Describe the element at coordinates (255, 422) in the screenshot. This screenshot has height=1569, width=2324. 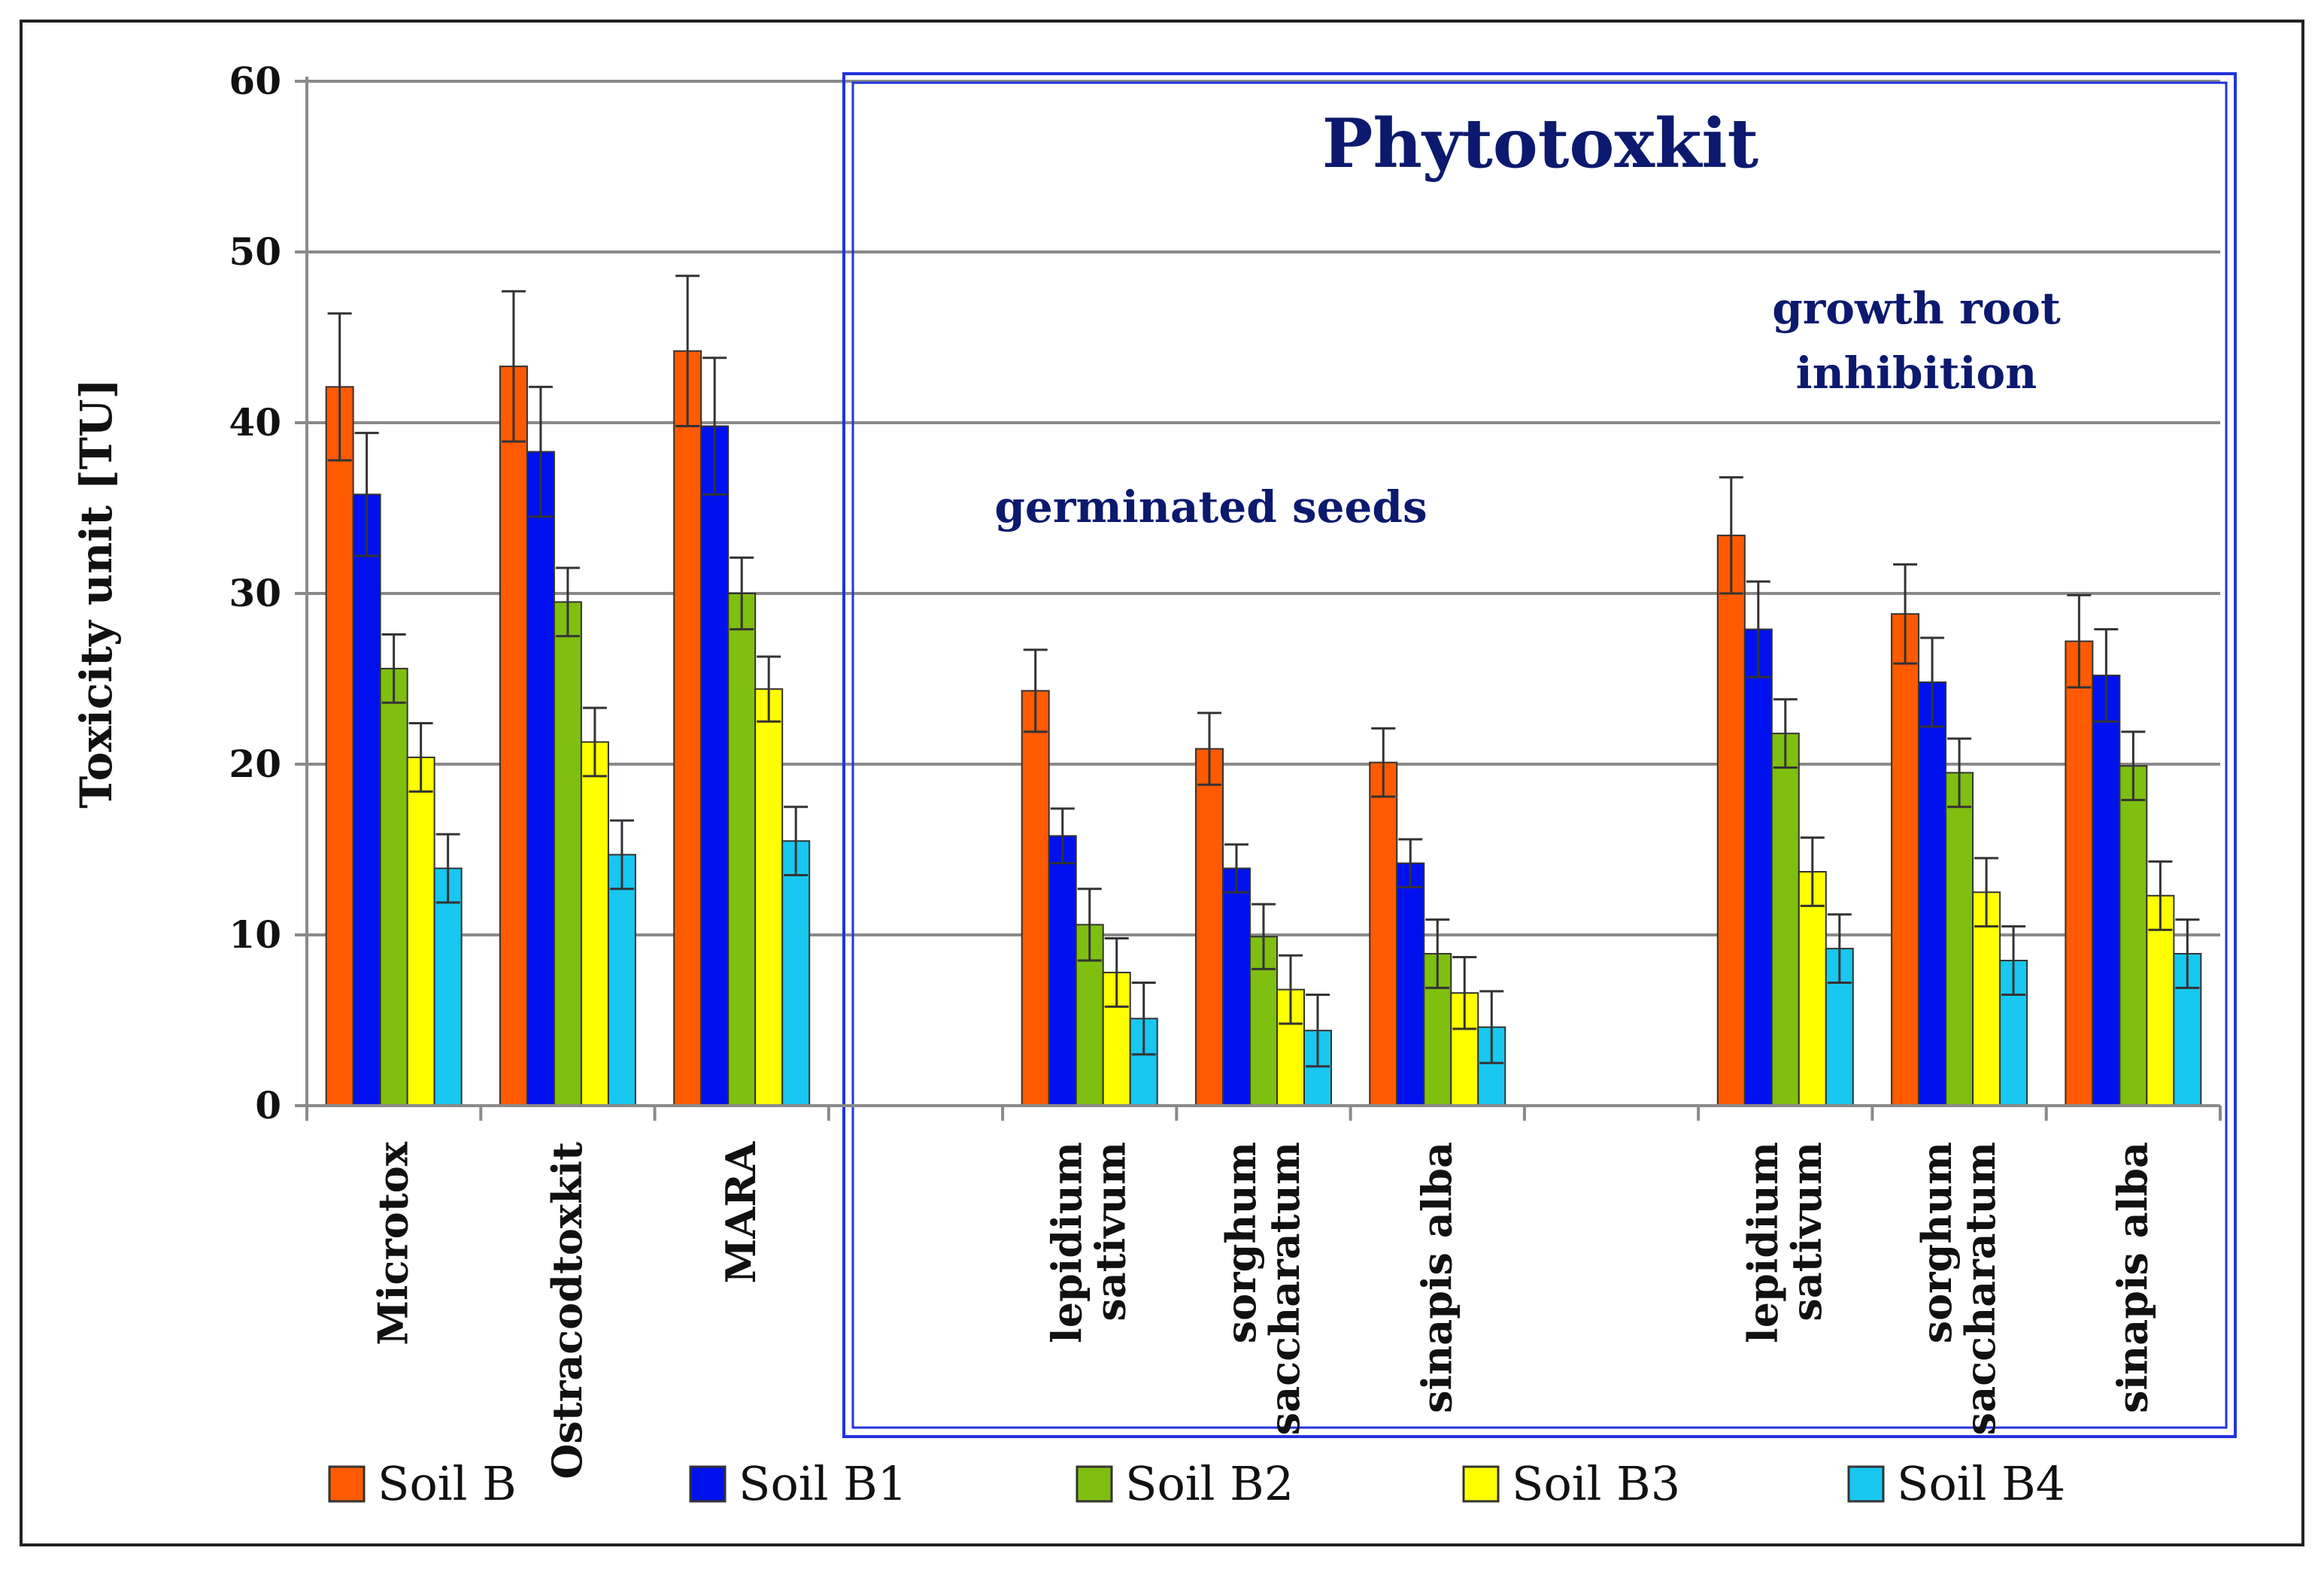
I see `y-tick-label-40: 40` at that location.